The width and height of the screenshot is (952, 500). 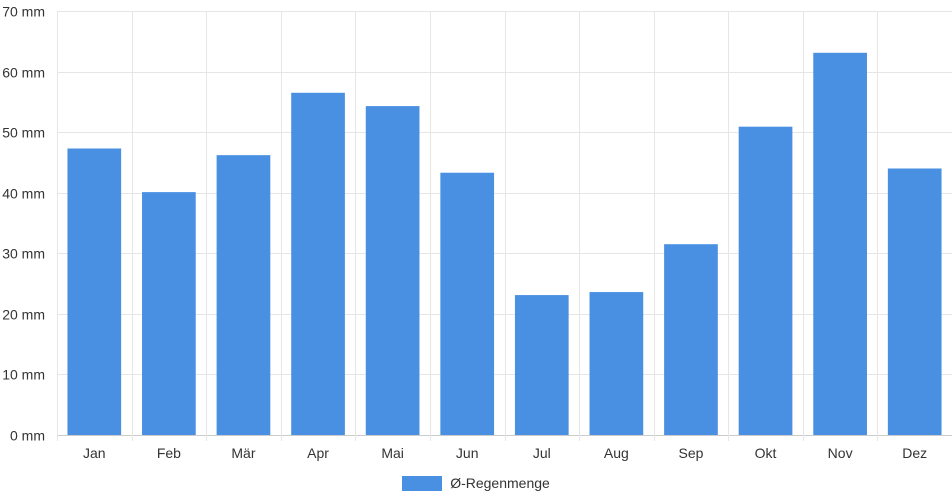 I want to click on x-tick-label: Dez, so click(x=914, y=453).